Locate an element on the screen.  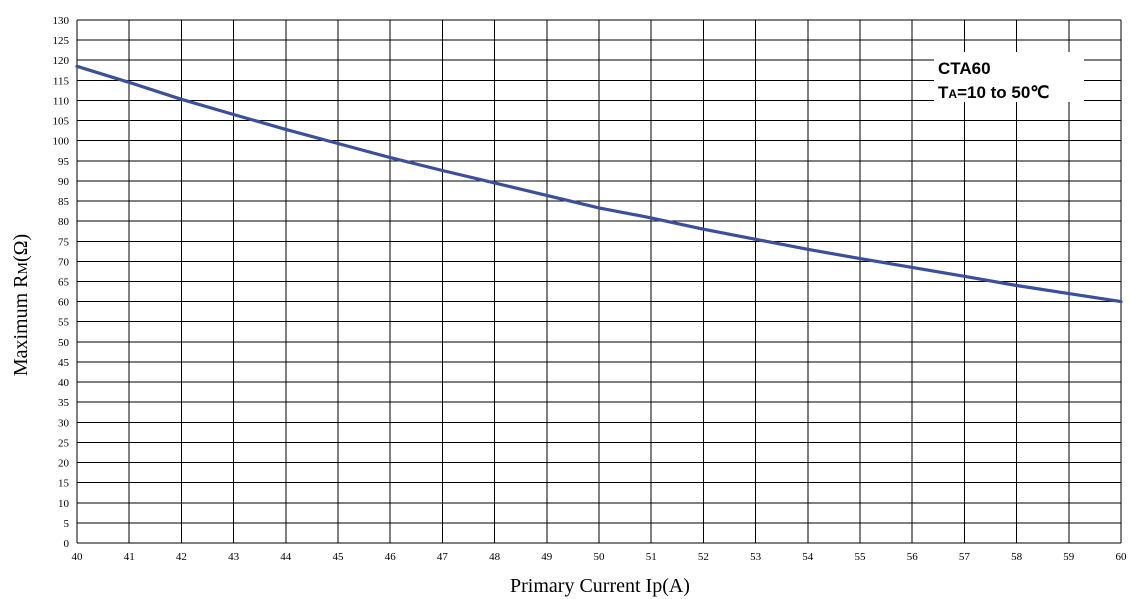
annotation-temp-subscript: A is located at coordinates (952, 94).